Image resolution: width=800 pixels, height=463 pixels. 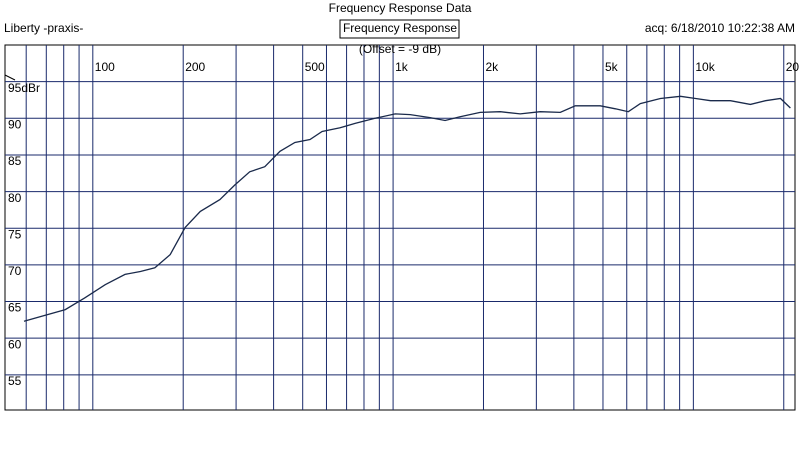 What do you see at coordinates (15, 124) in the screenshot?
I see `y-tick-label: 90` at bounding box center [15, 124].